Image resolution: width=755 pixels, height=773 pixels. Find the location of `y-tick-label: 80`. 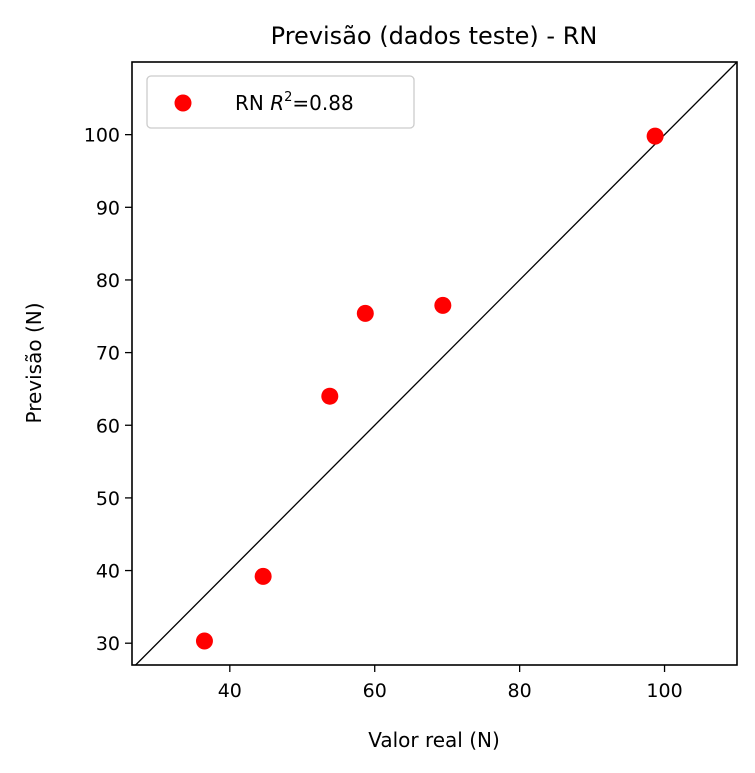

y-tick-label: 80 is located at coordinates (108, 281).